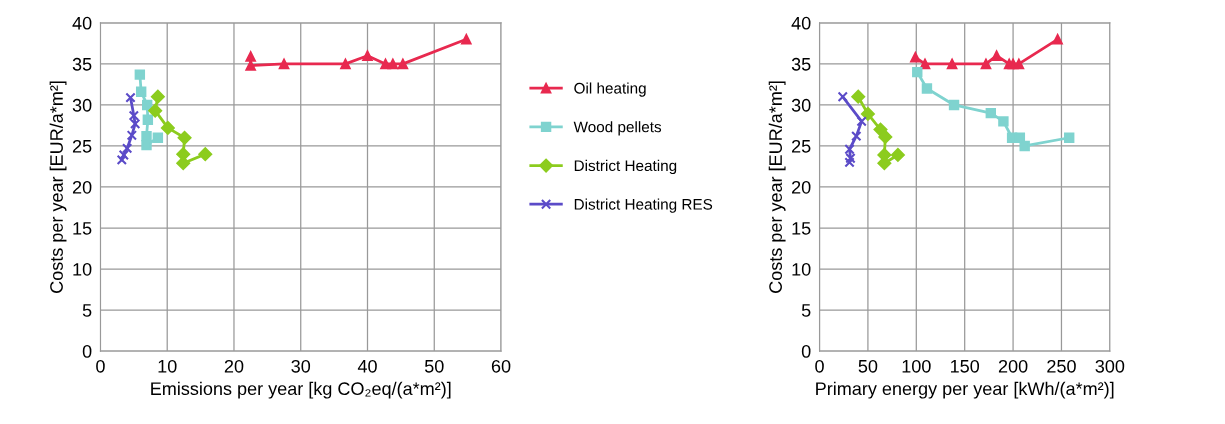 The image size is (1225, 424). I want to click on x-tick-label: 200, so click(1013, 366).